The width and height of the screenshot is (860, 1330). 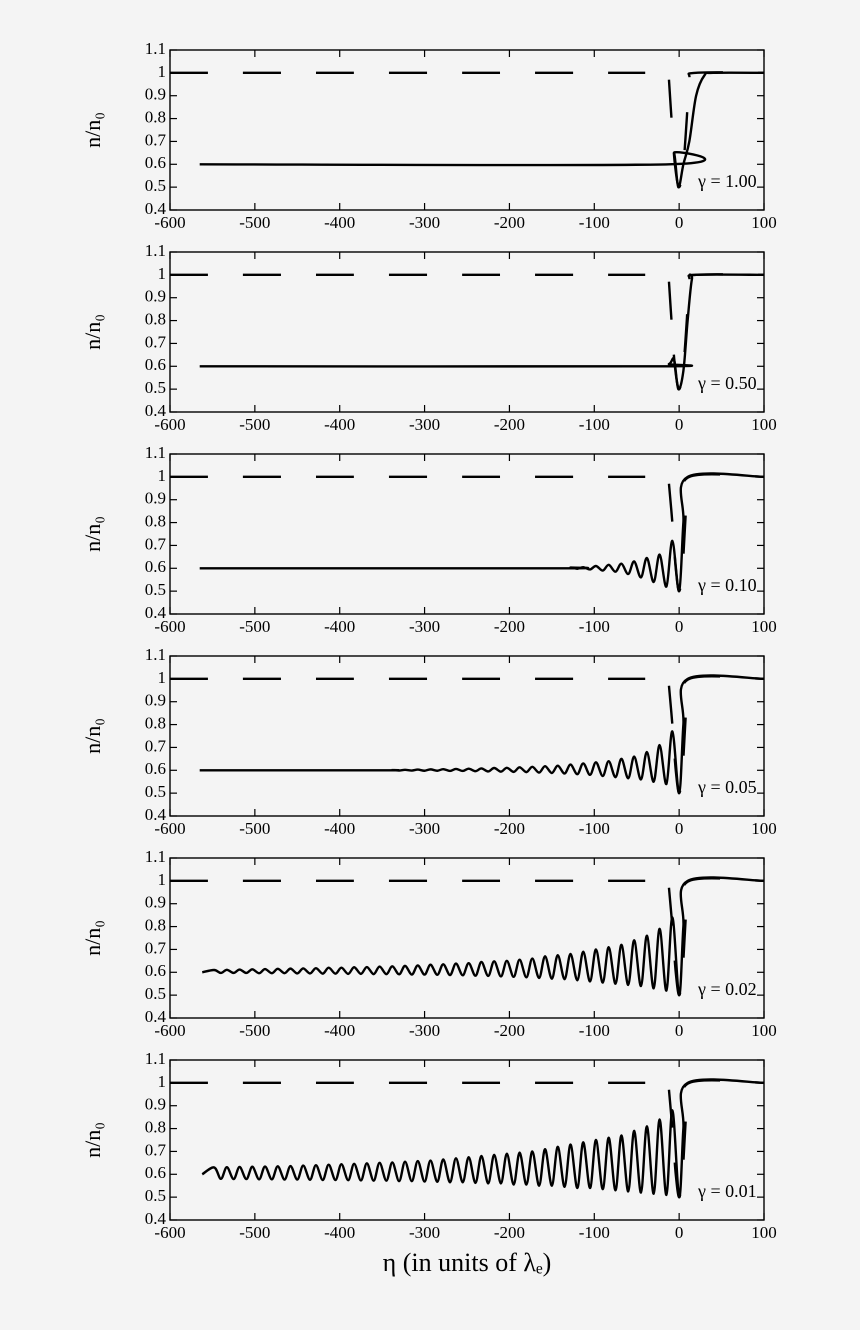 I want to click on annotation: γ = 0.02, so click(x=727, y=989).